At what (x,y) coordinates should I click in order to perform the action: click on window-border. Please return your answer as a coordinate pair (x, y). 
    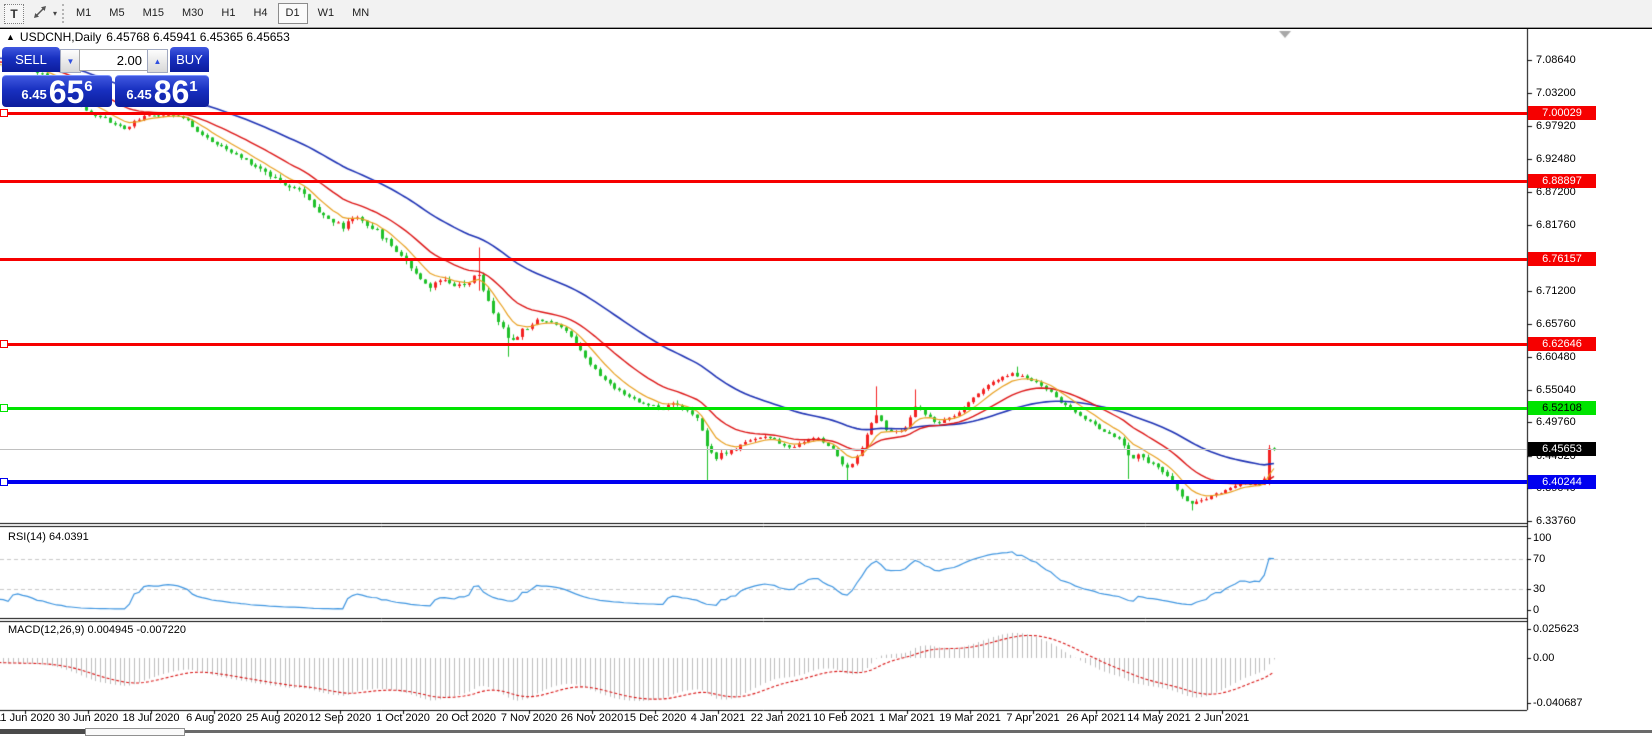
    Looking at the image, I should click on (826, 28).